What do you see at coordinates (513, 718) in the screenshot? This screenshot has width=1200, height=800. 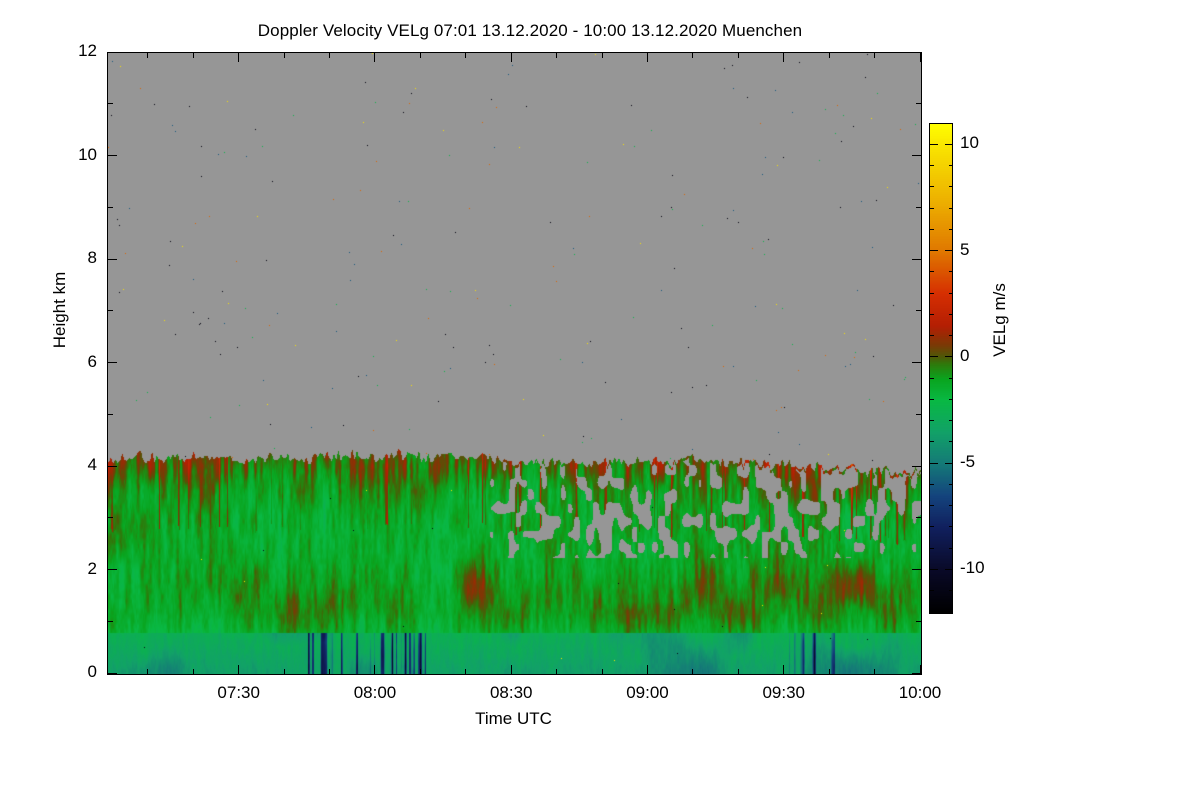 I see `x-axis-title: Time UTC` at bounding box center [513, 718].